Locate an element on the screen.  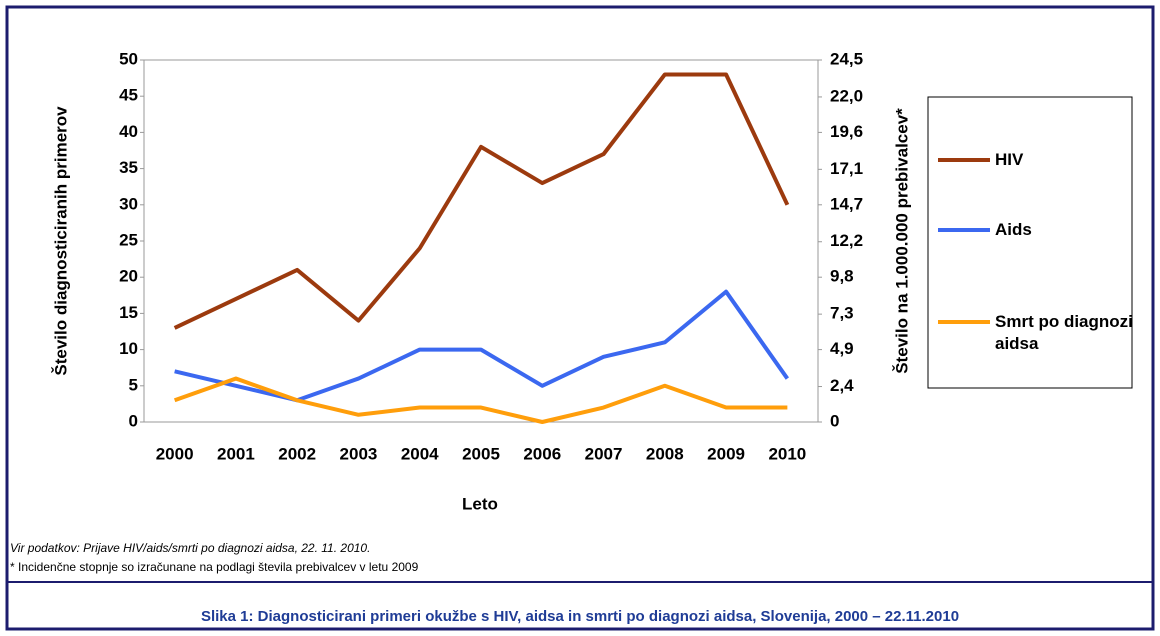
y-tick-label: 30 is located at coordinates (128, 203).